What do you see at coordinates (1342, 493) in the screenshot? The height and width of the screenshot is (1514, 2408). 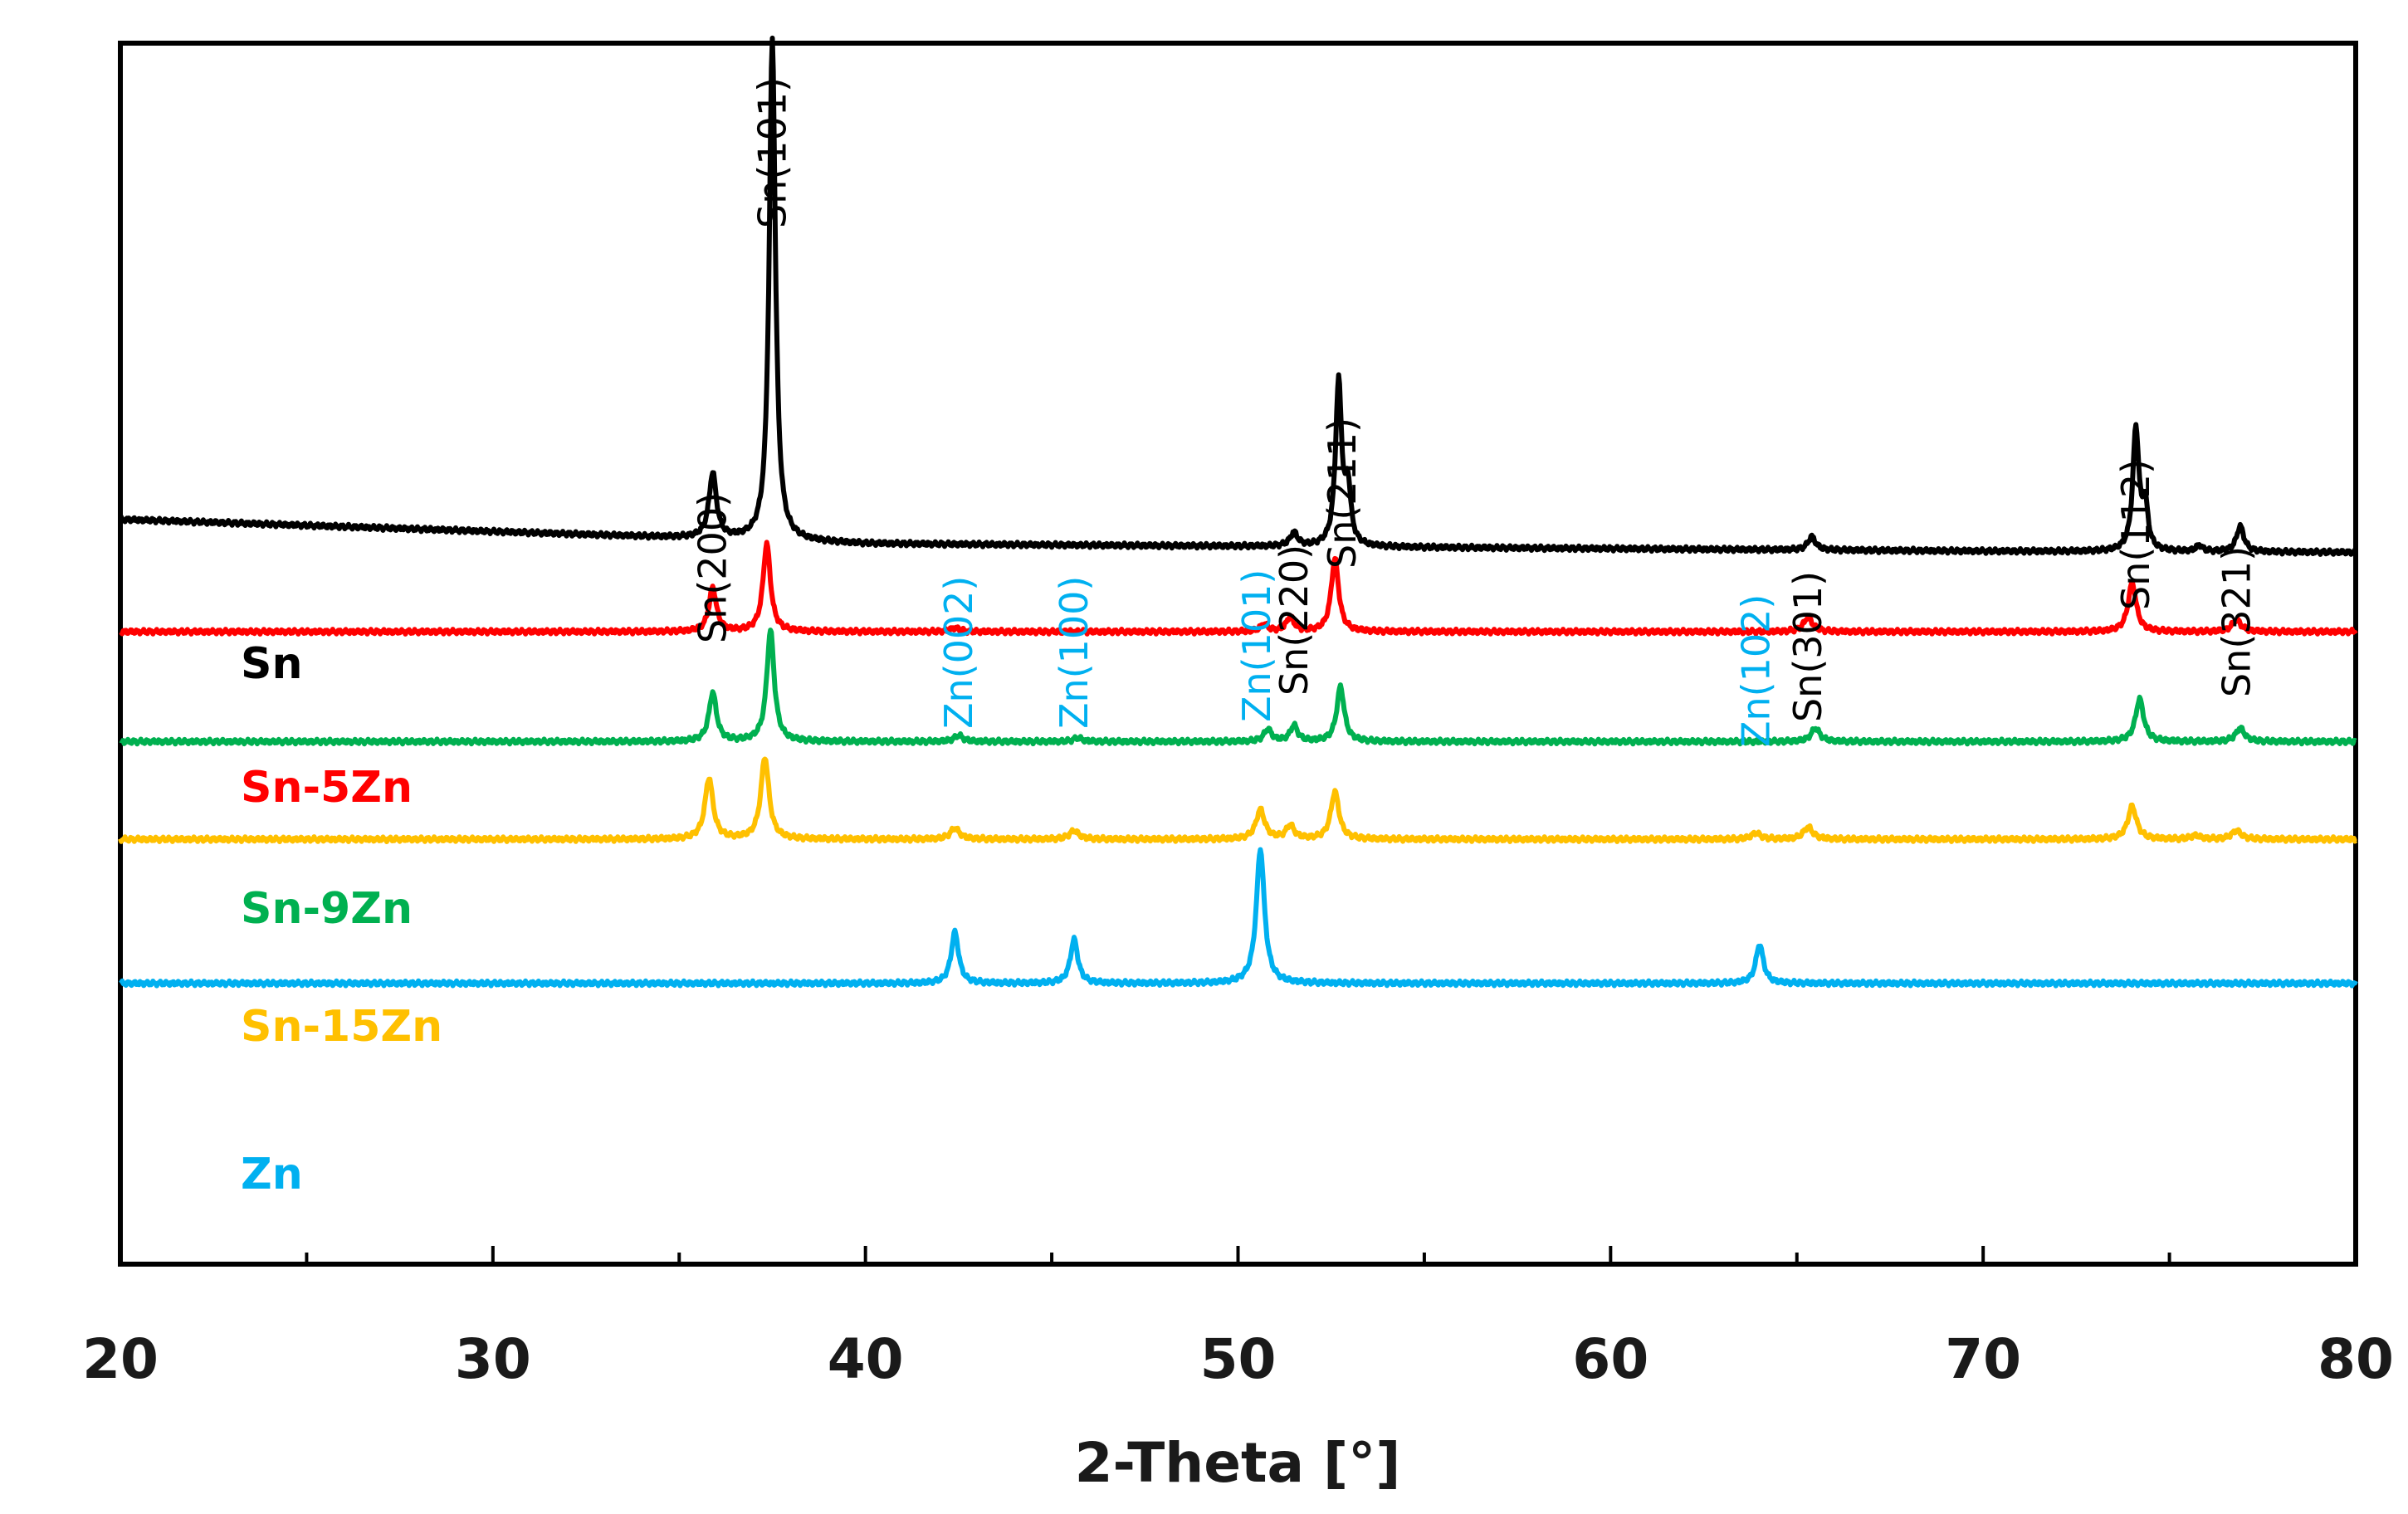 I see `peak-label-sn211: Sn(211)` at bounding box center [1342, 493].